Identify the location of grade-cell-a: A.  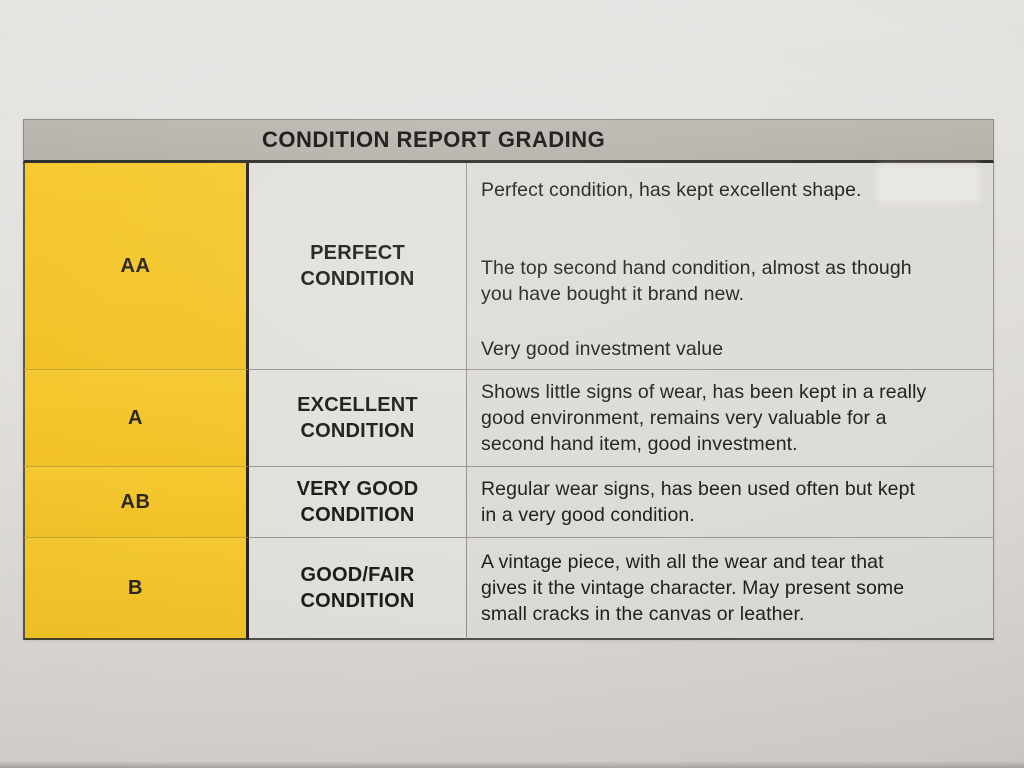
(136, 417).